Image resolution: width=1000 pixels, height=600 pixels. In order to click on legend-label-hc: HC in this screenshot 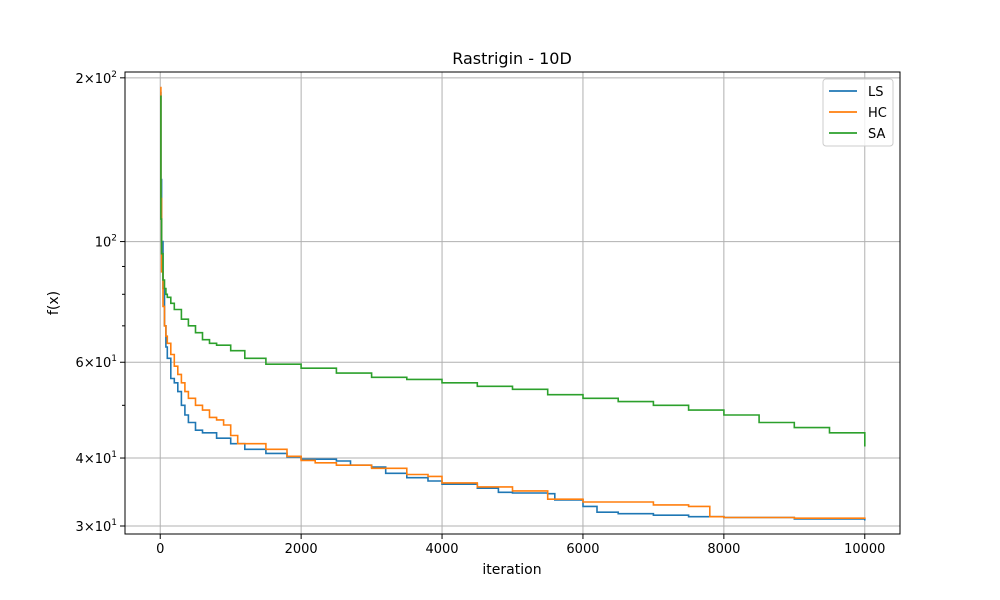, I will do `click(877, 113)`.